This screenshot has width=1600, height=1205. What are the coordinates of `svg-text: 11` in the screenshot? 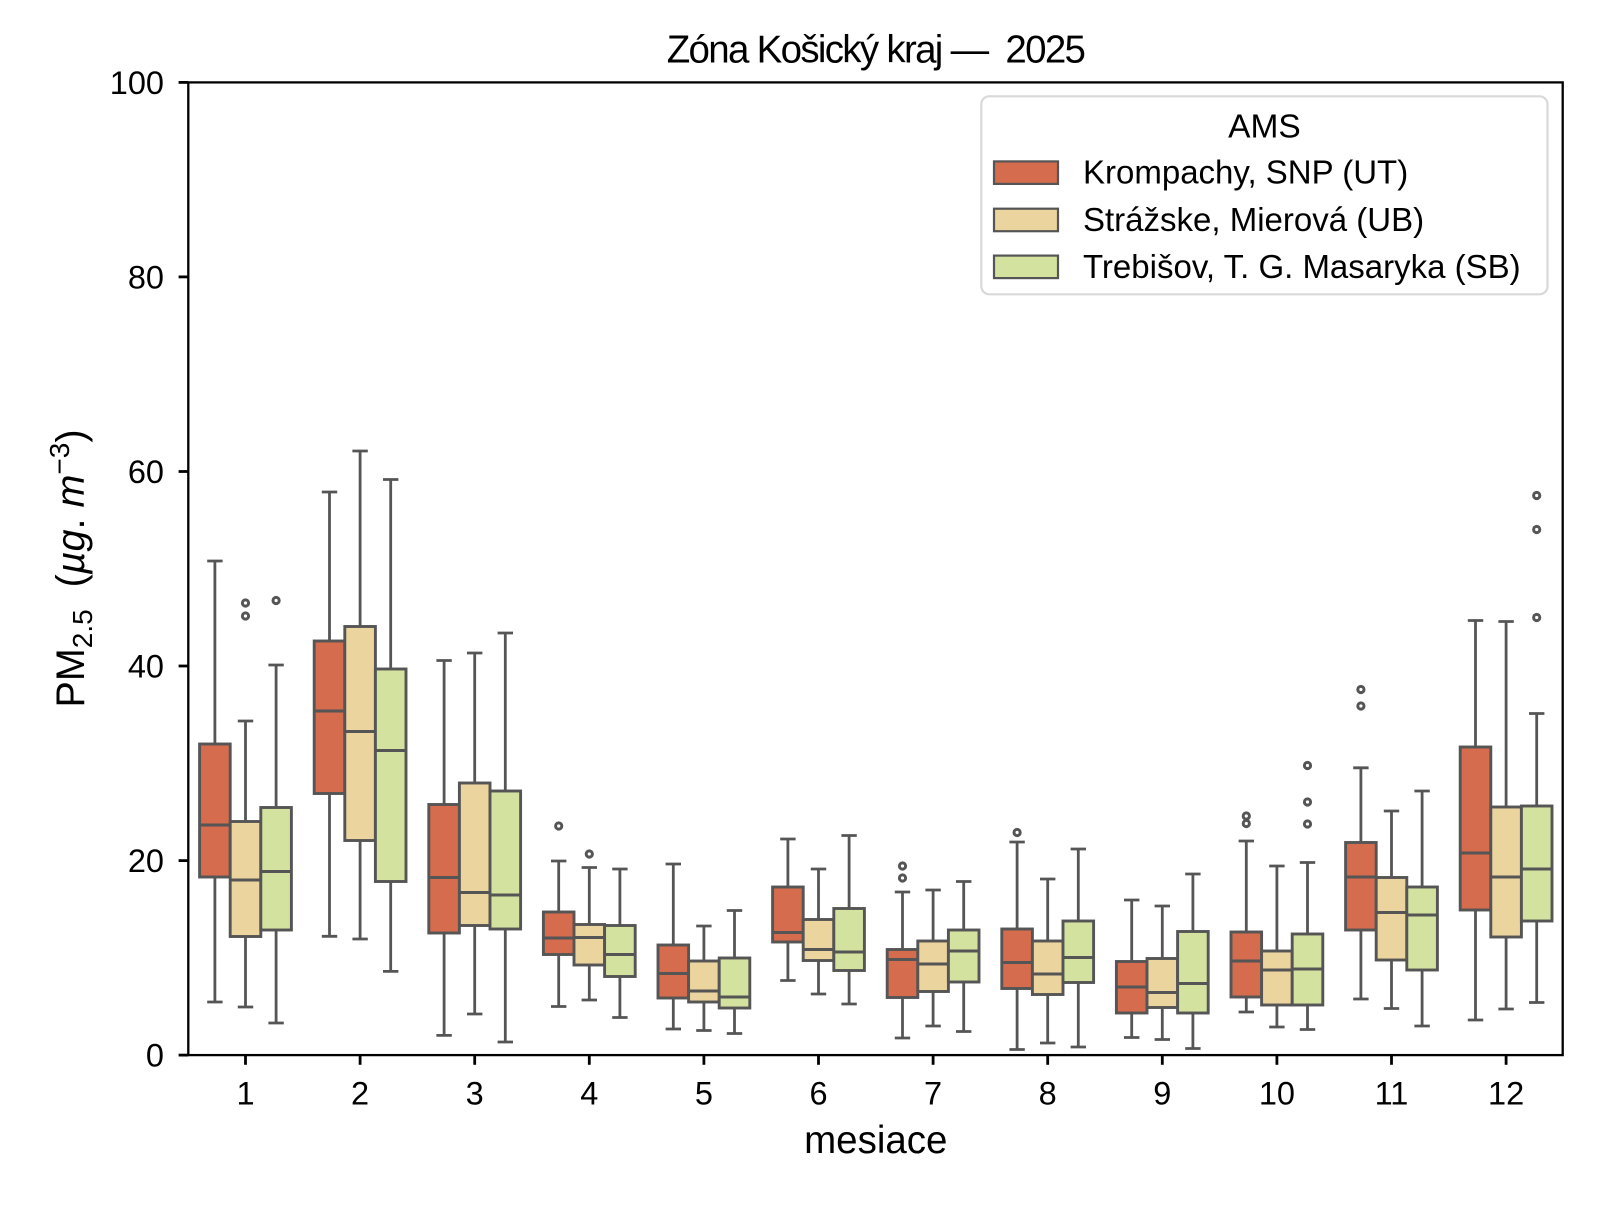 It's located at (1392, 1094).